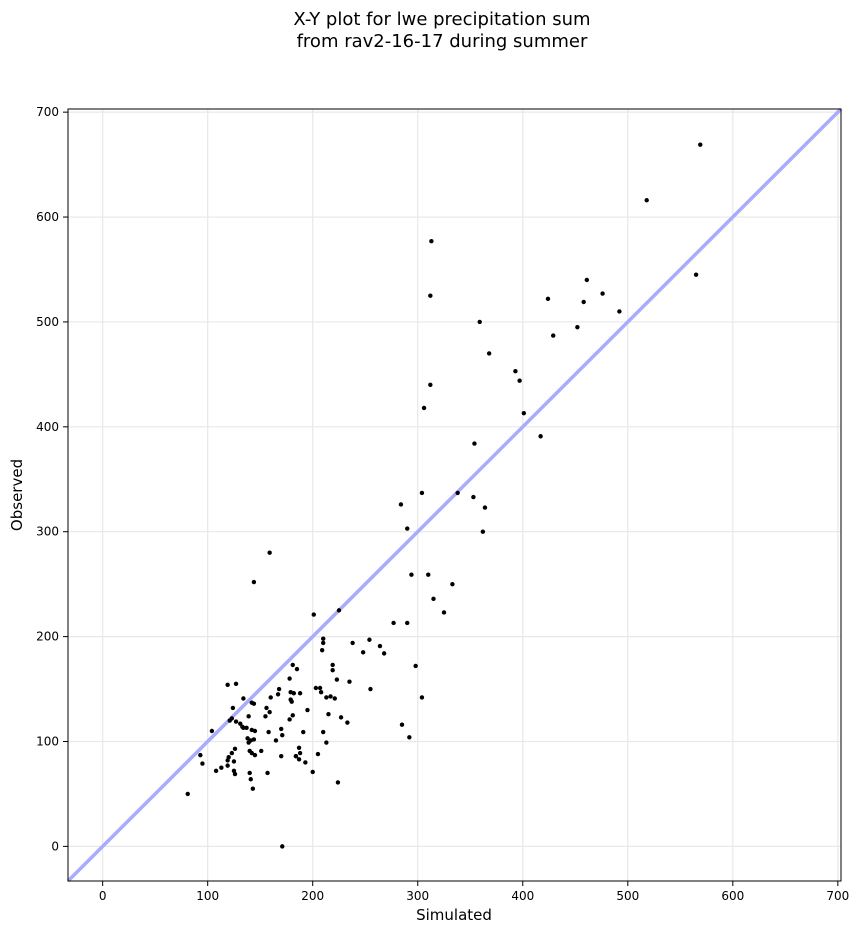  What do you see at coordinates (47, 112) in the screenshot?
I see `y-tick-label: 700` at bounding box center [47, 112].